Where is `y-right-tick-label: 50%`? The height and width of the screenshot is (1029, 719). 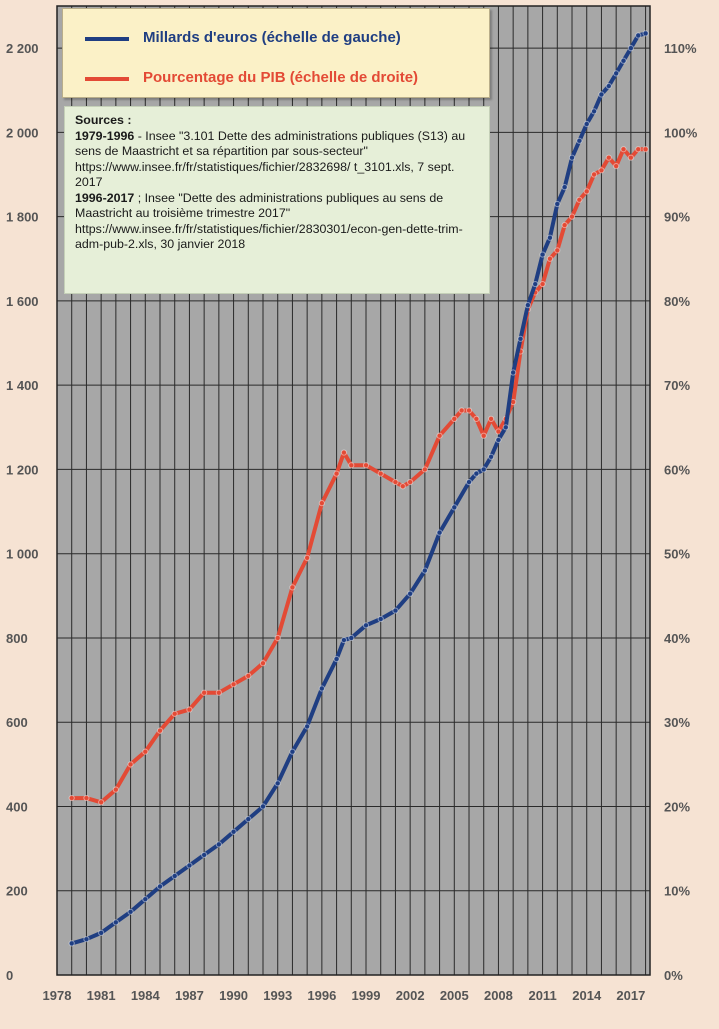
y-right-tick-label: 50% is located at coordinates (677, 554).